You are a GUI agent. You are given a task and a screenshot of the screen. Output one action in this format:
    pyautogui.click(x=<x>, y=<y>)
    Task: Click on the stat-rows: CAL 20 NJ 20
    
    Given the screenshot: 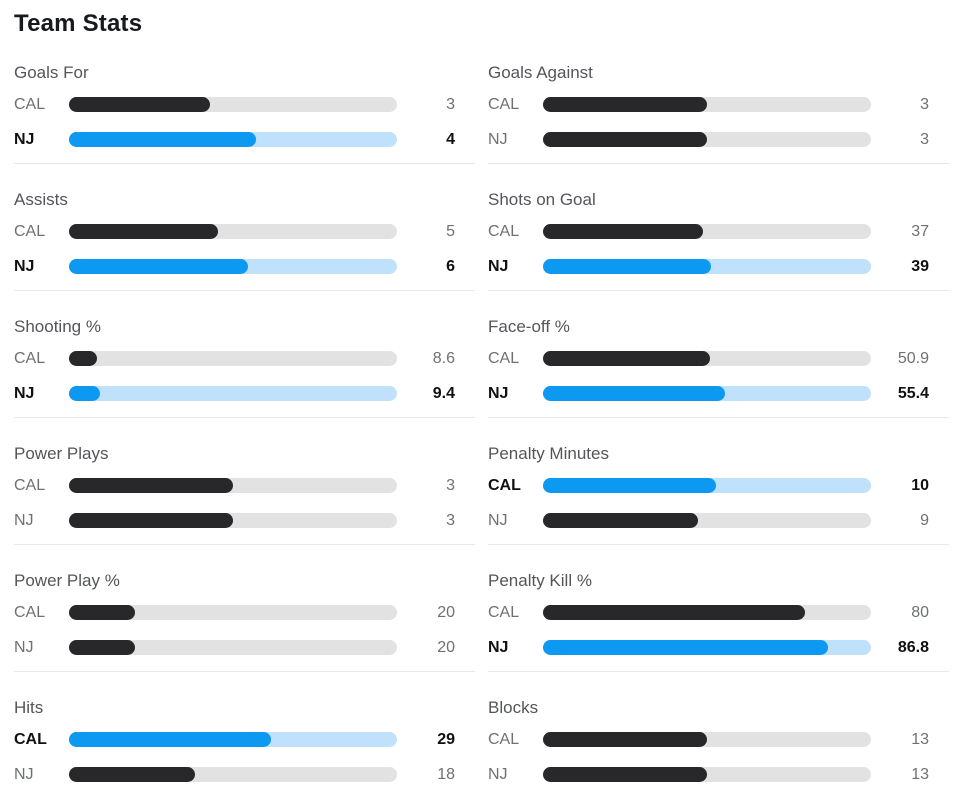 What is the action you would take?
    pyautogui.click(x=244, y=630)
    